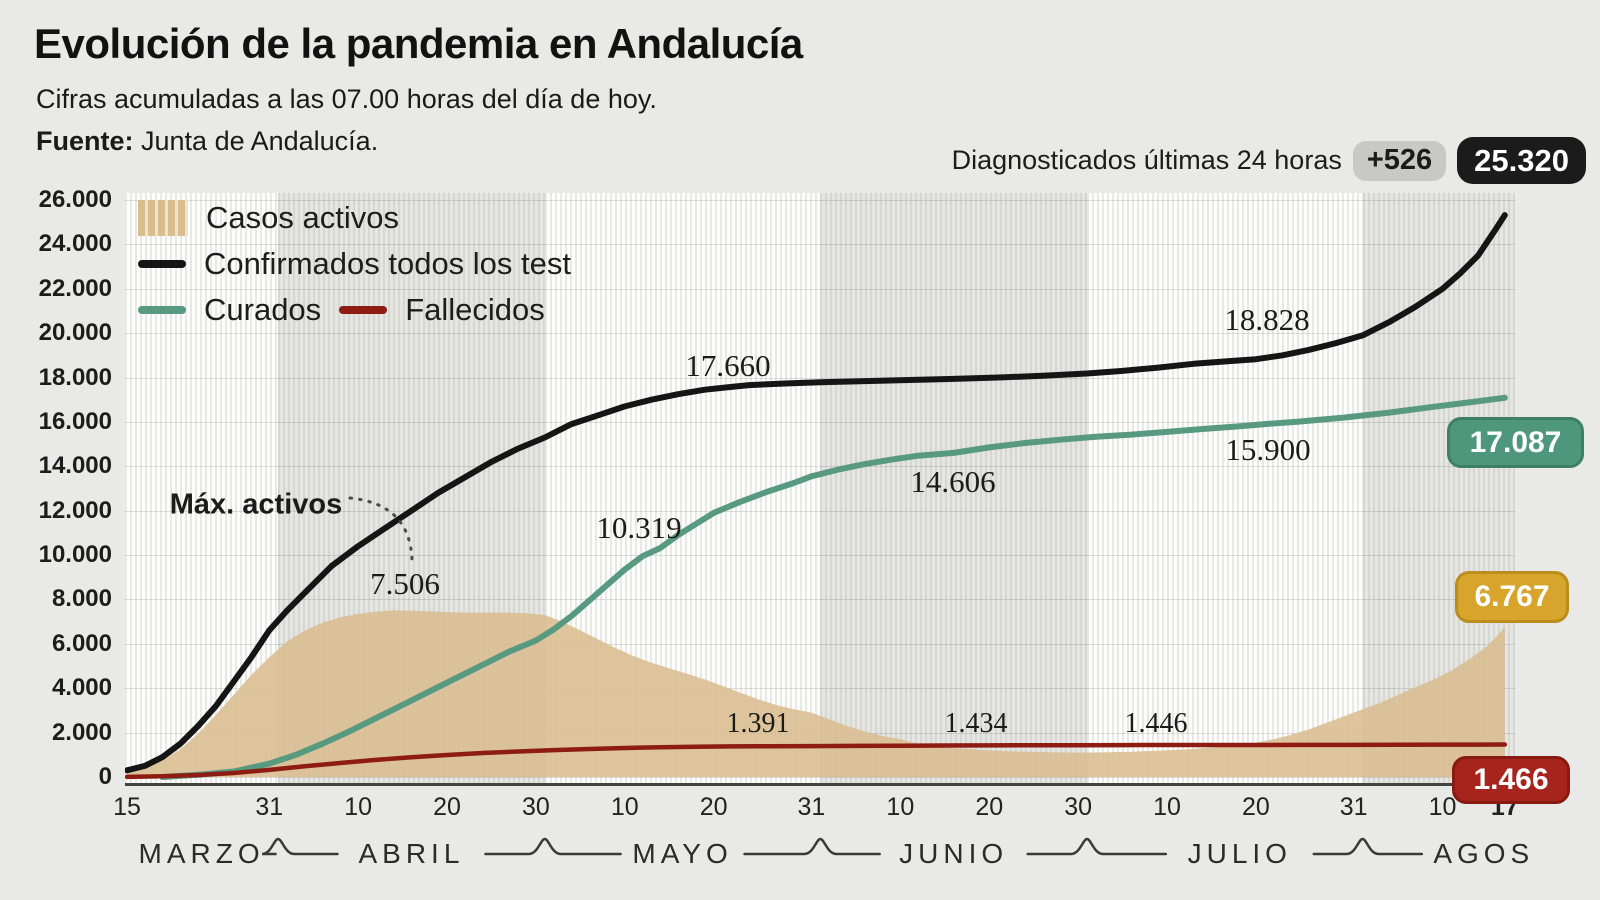 This screenshot has width=1600, height=900. What do you see at coordinates (639, 527) in the screenshot?
I see `annotation-ann-10319: 10.319` at bounding box center [639, 527].